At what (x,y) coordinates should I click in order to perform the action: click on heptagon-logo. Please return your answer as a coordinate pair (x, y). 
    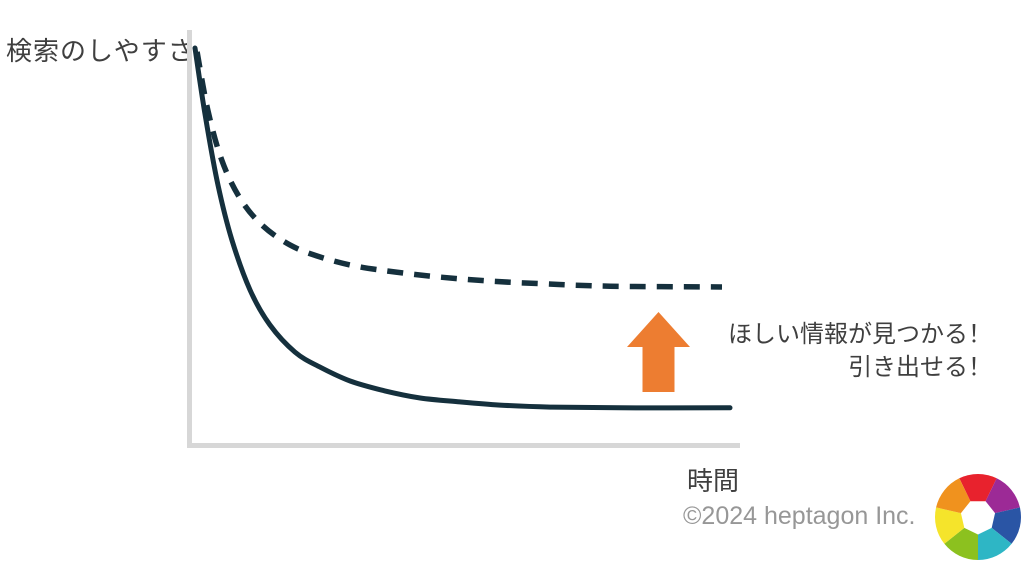
    Looking at the image, I should click on (978, 517).